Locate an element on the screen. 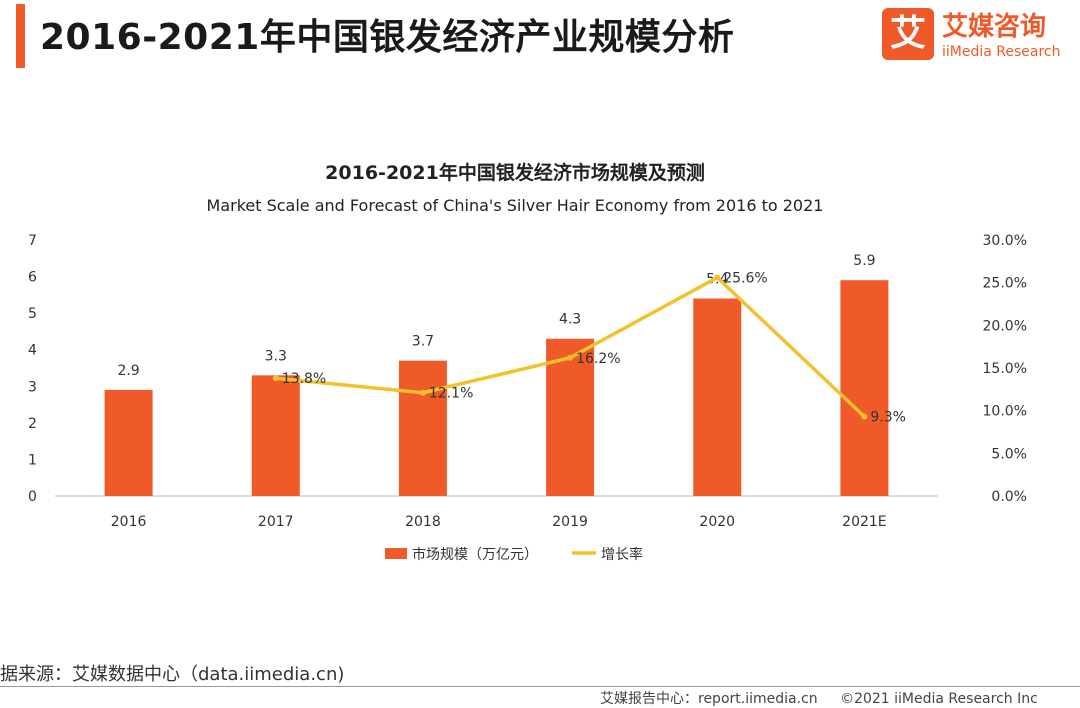 The height and width of the screenshot is (708, 1080). bar-2021E is located at coordinates (864, 388).